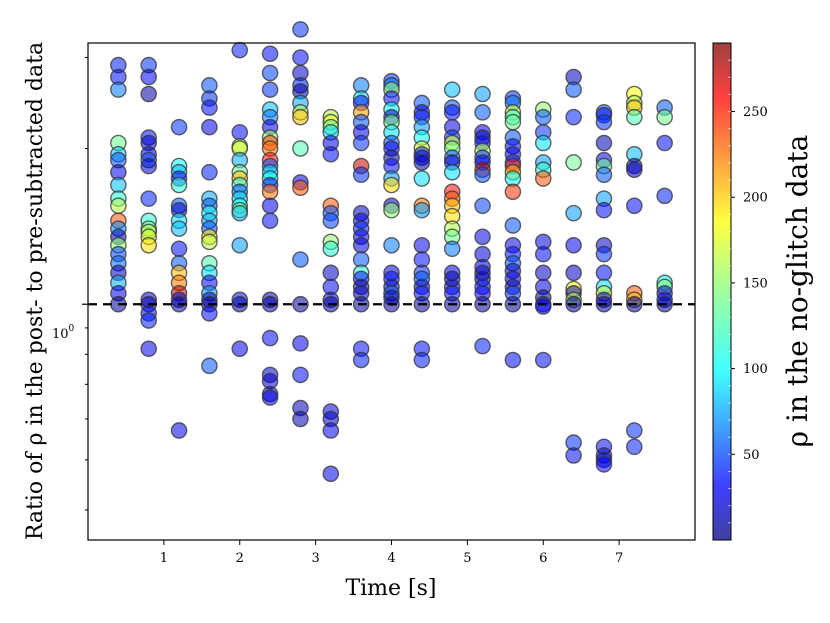  Describe the element at coordinates (85, 283) in the screenshot. I see `y-axis-ticks` at that location.